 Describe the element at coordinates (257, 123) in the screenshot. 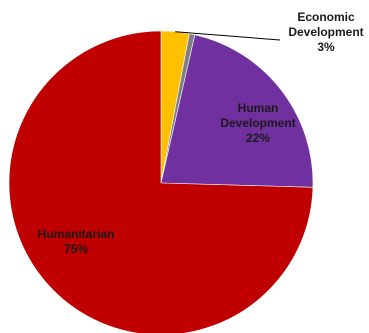

I see `pie-label-human-development: Human Development 22%` at that location.